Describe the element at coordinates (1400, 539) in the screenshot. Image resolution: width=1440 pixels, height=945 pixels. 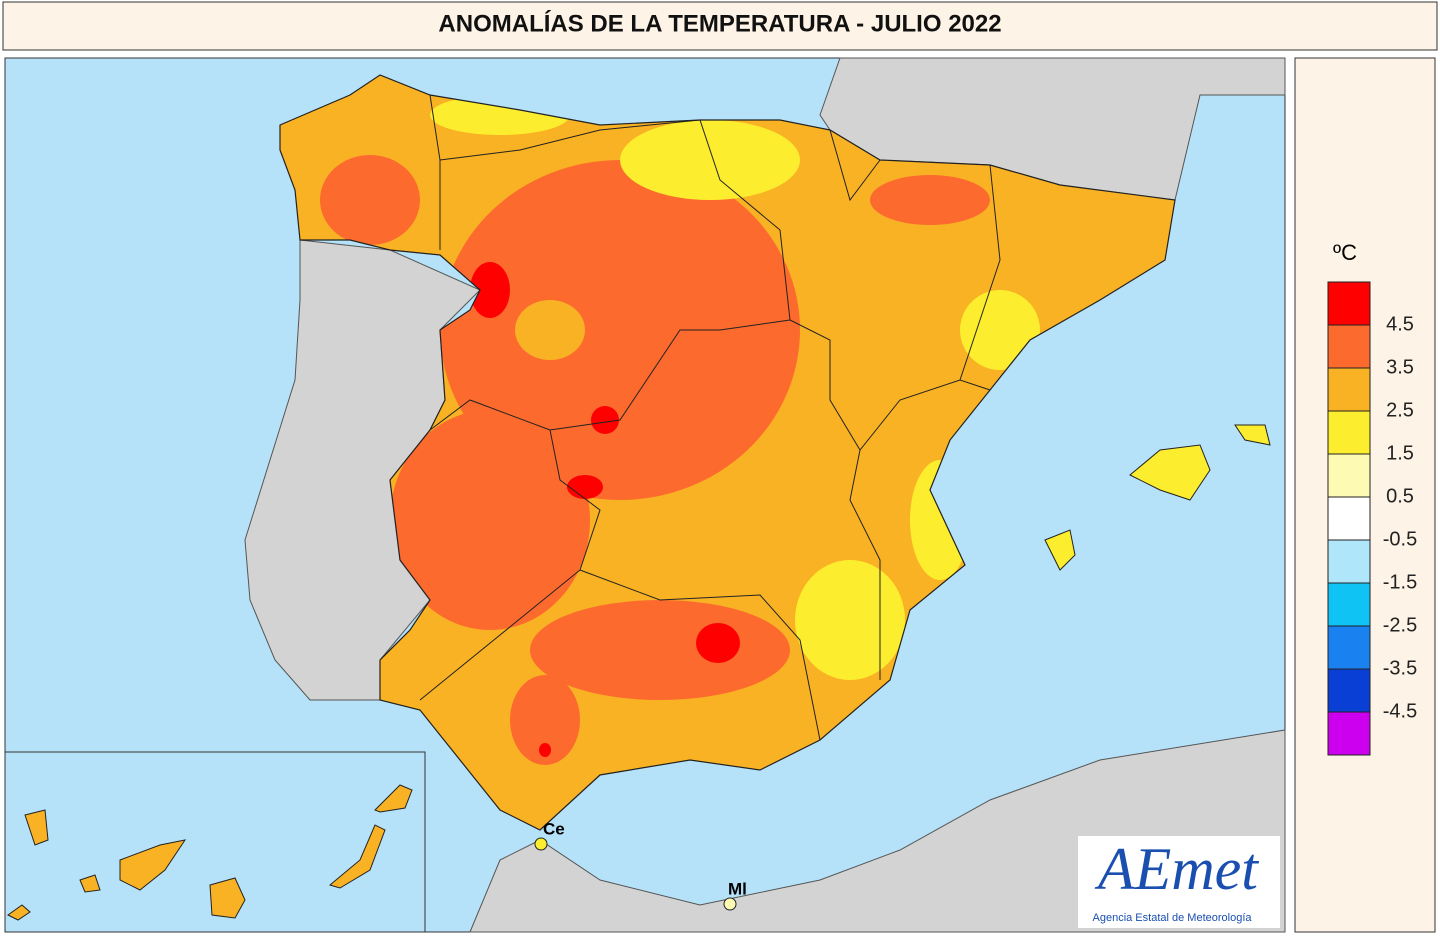
I see `legend-label: -0.5` at that location.